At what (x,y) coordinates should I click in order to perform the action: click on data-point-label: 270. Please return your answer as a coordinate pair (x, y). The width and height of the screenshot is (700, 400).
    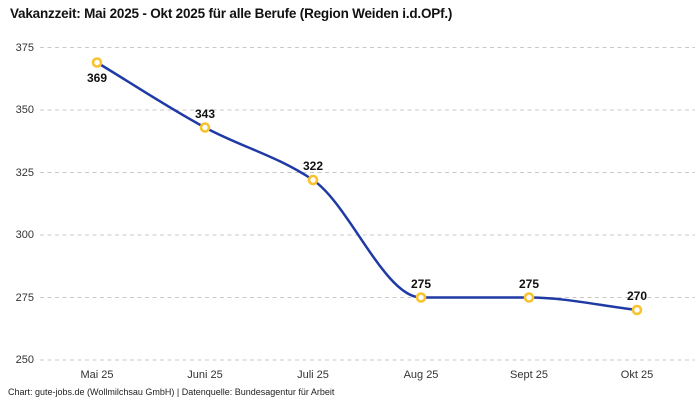
    Looking at the image, I should click on (637, 296).